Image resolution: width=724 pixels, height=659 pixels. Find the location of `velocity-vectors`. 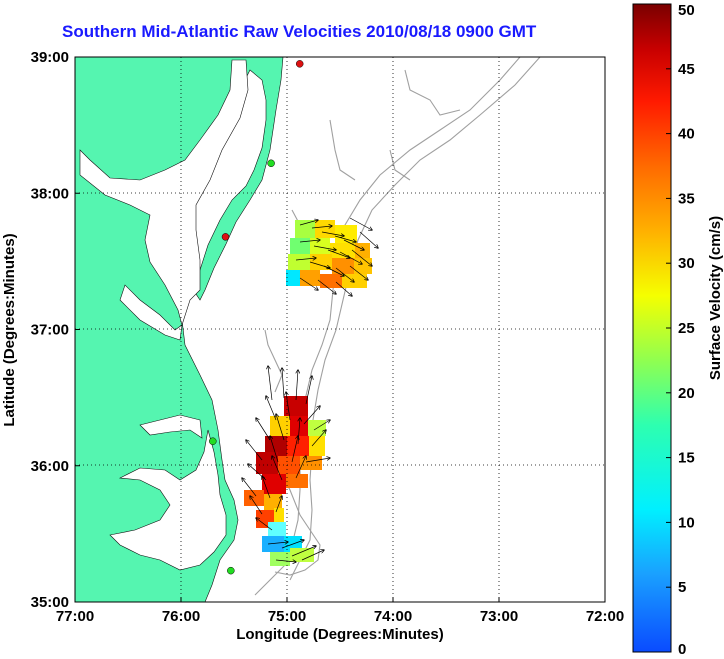

velocity-vectors is located at coordinates (310, 389).